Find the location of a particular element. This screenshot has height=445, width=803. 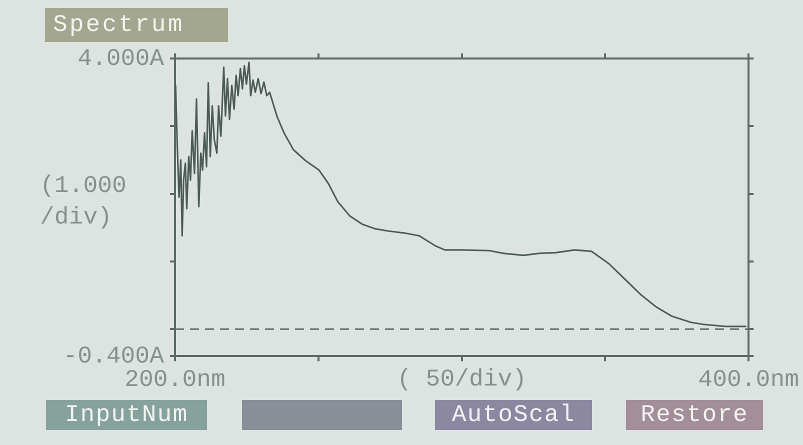

title-tab: Spectrum is located at coordinates (136, 25).